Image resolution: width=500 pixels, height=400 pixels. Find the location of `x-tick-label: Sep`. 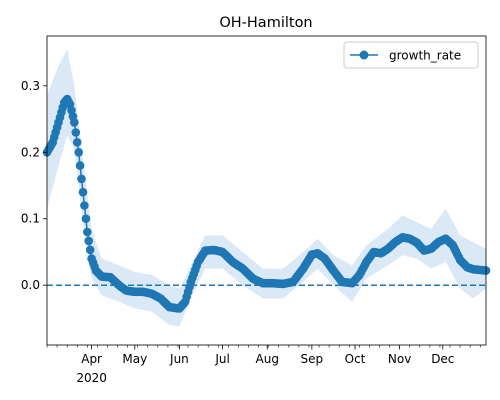

x-tick-label: Sep is located at coordinates (312, 359).